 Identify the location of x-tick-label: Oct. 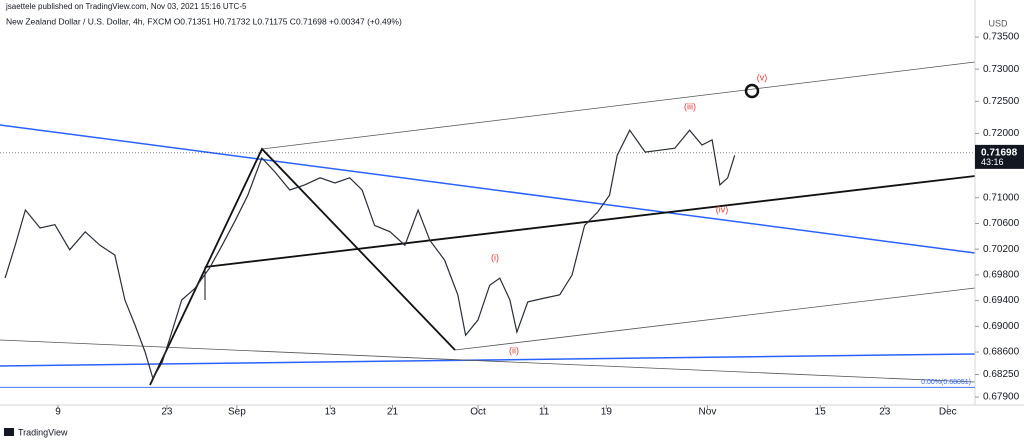
(478, 412).